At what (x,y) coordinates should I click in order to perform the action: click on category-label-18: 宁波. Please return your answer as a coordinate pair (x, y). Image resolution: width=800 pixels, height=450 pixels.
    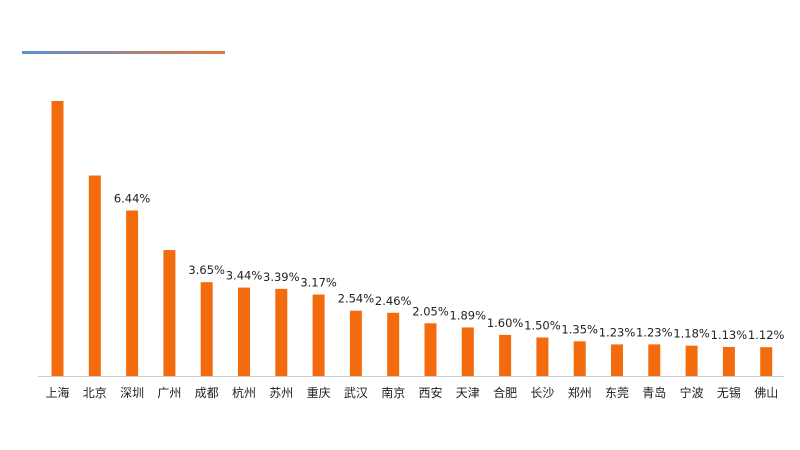
    Looking at the image, I should click on (692, 392).